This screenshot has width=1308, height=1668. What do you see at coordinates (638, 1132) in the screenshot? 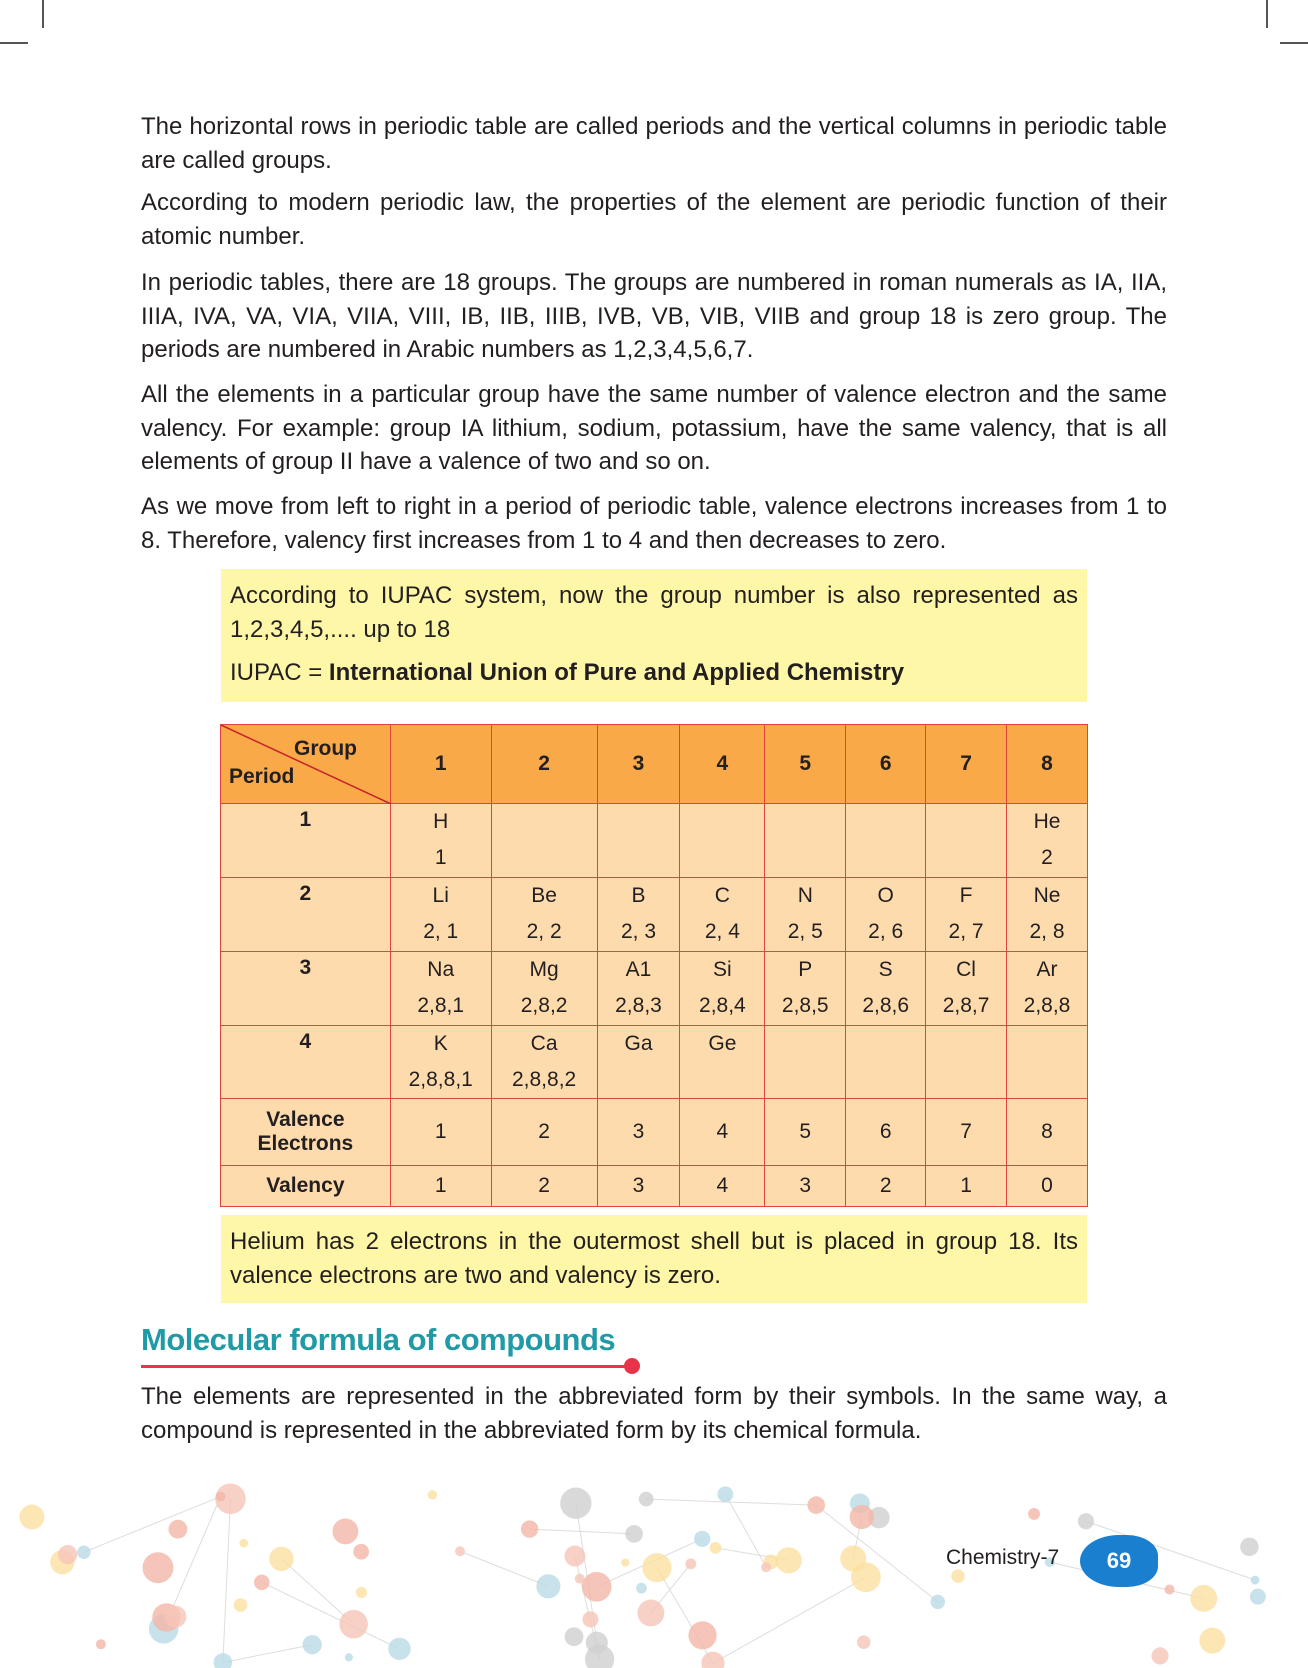
I see `valence-value: 3` at bounding box center [638, 1132].